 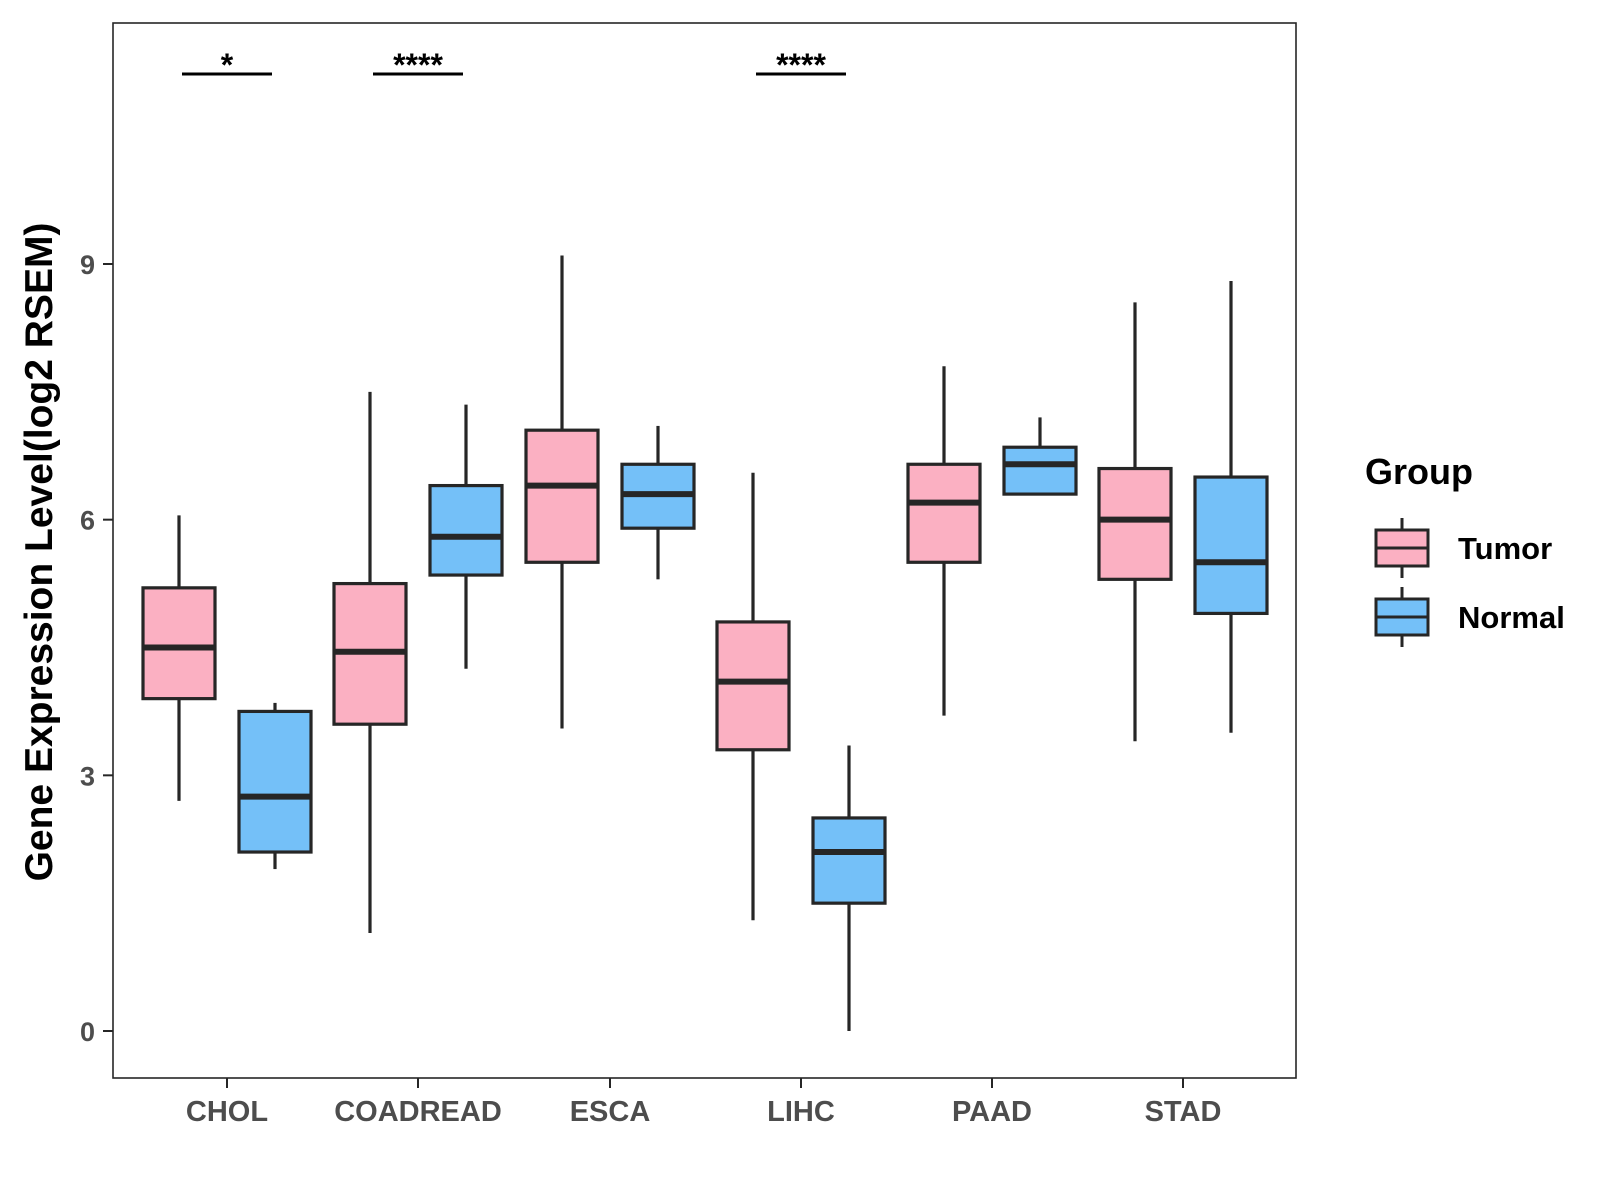 I want to click on box-normal-stad, so click(x=1231, y=507).